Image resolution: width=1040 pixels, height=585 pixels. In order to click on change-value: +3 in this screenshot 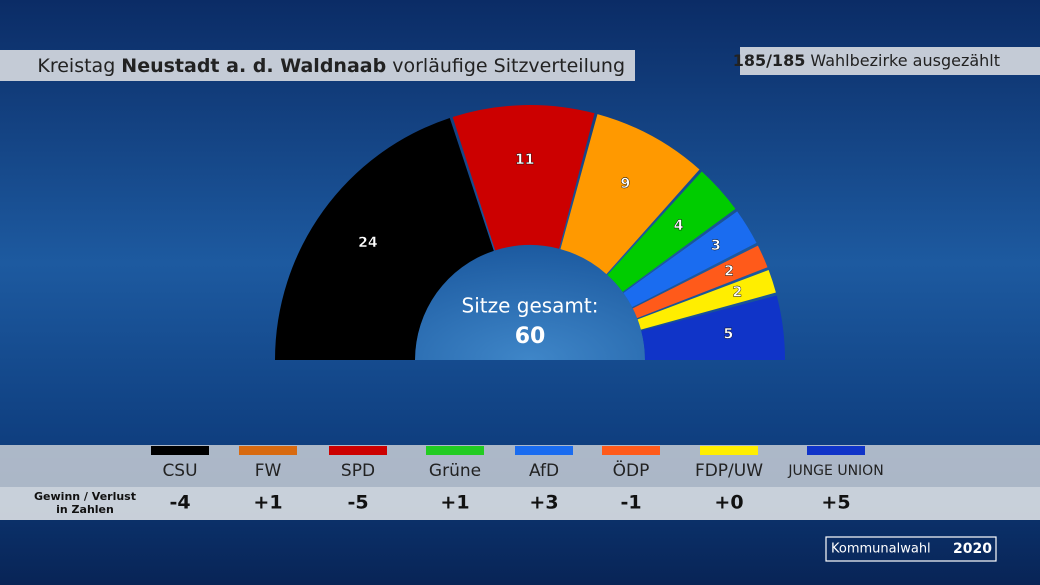, I will do `click(543, 503)`.